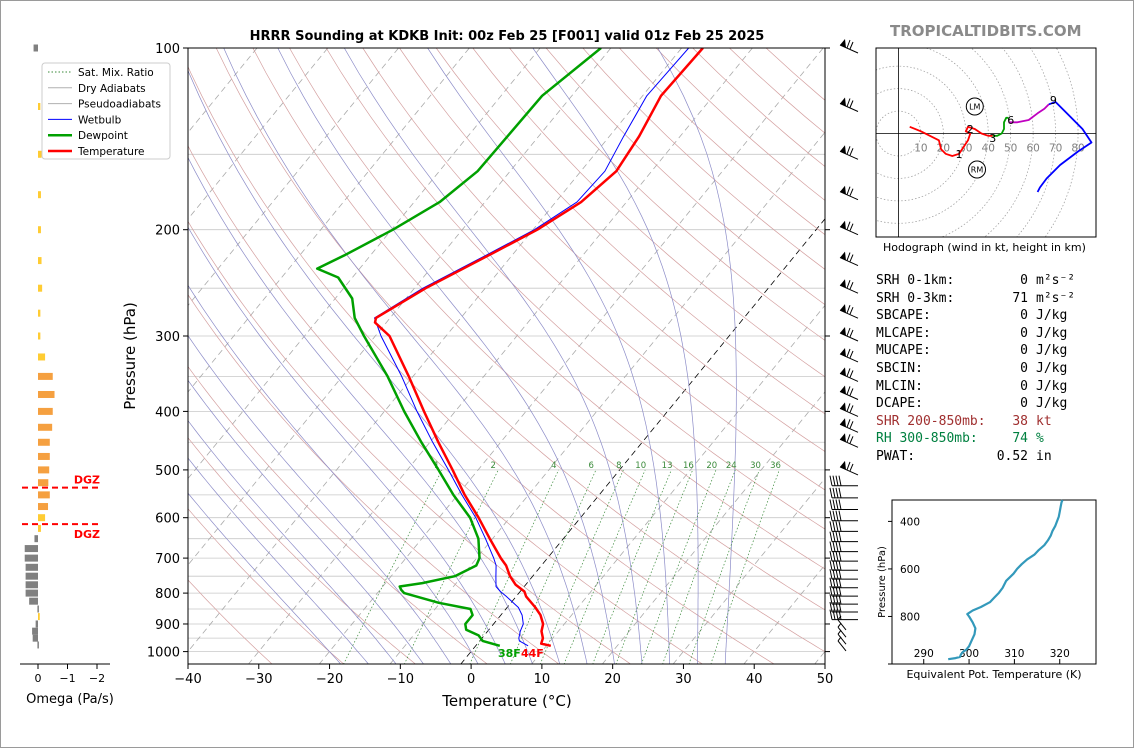  I want to click on theta-e-ytick-label: 400, so click(910, 522).